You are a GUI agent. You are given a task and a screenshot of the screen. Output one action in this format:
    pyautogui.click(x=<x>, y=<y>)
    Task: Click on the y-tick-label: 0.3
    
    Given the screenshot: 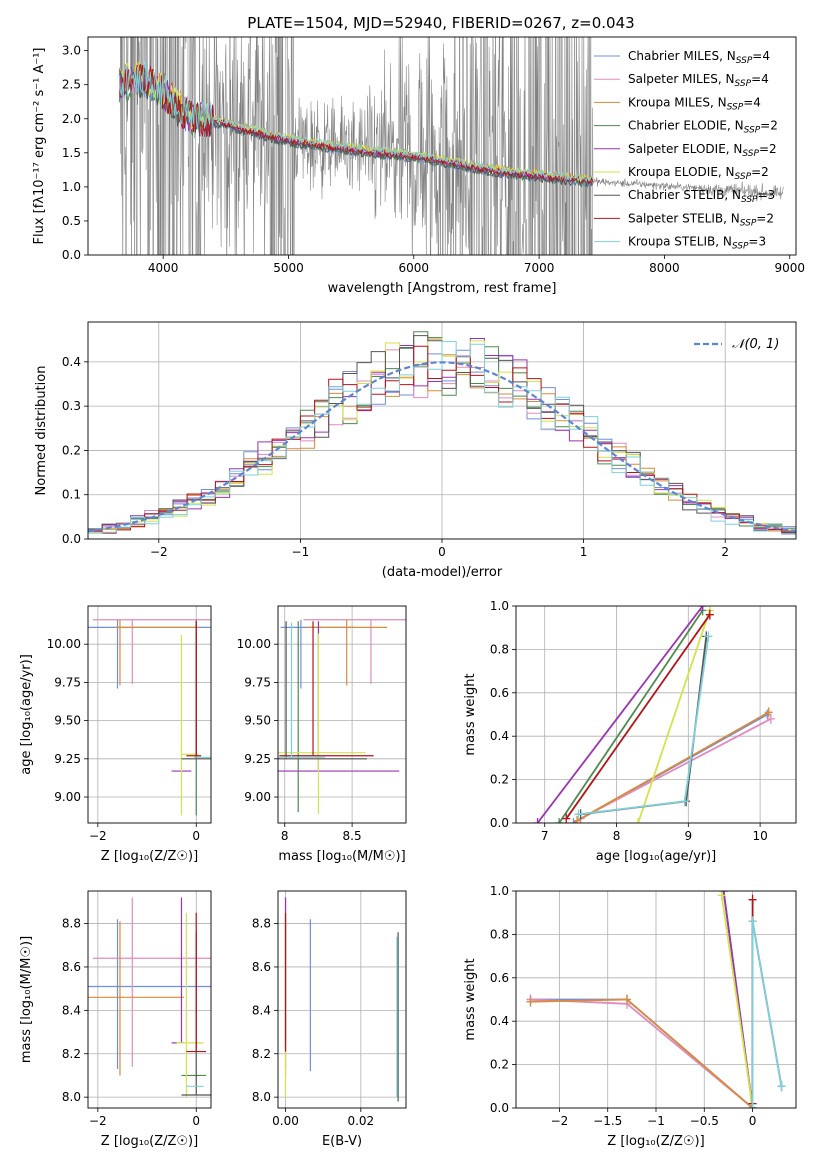 What is the action you would take?
    pyautogui.click(x=71, y=406)
    